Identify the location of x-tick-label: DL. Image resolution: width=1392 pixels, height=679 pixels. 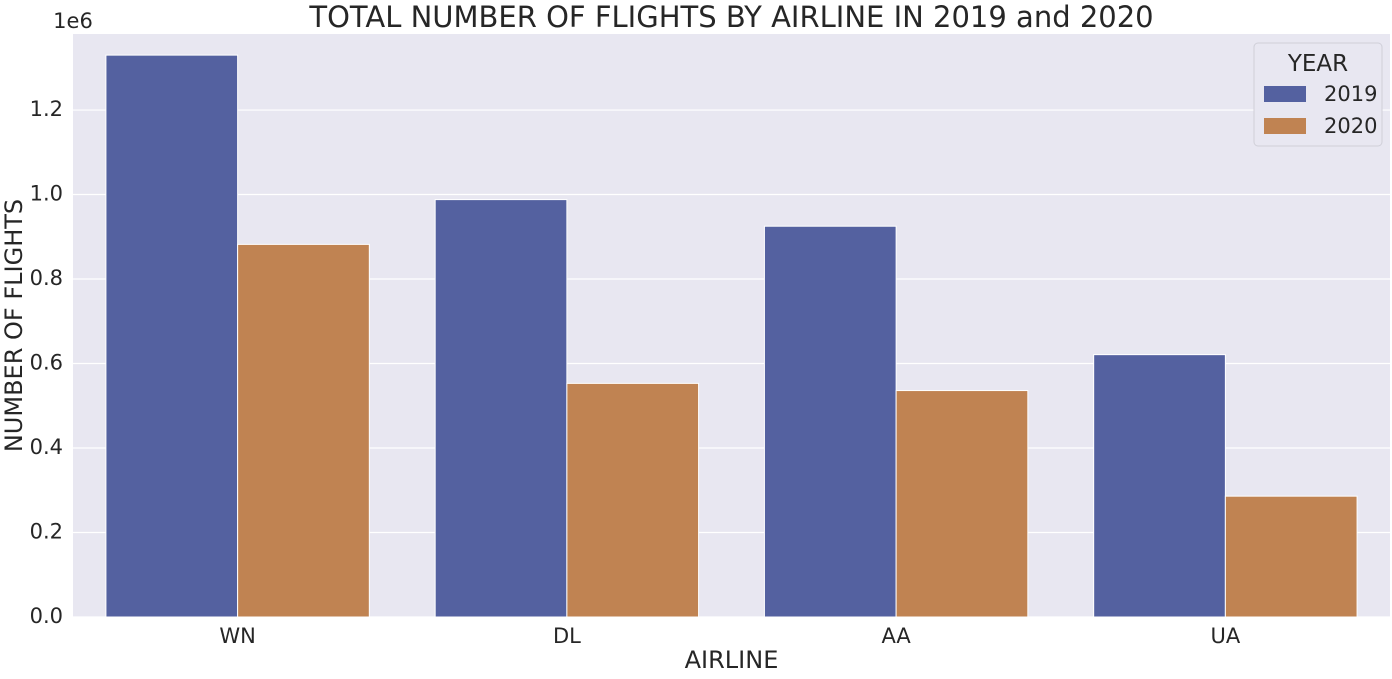
(567, 636).